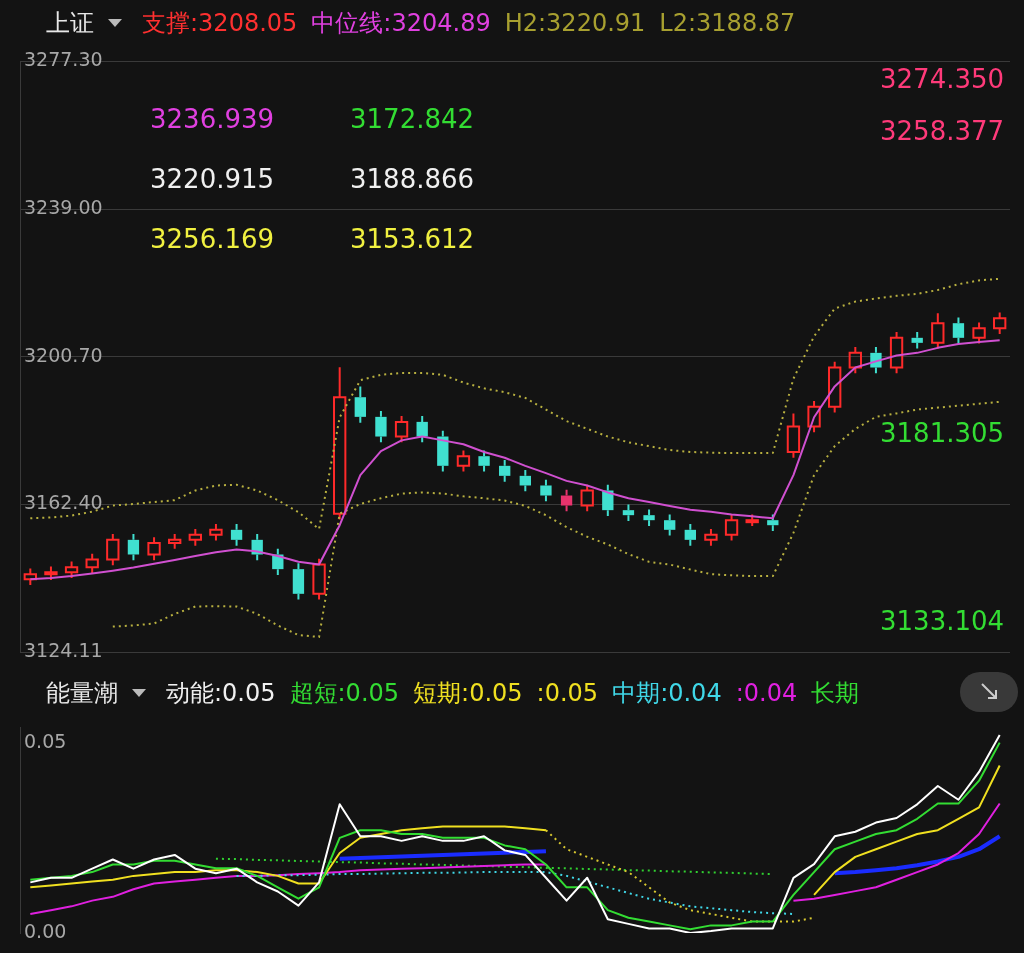  Describe the element at coordinates (63, 59) in the screenshot. I see `y-tick-label: 3277.30` at that location.